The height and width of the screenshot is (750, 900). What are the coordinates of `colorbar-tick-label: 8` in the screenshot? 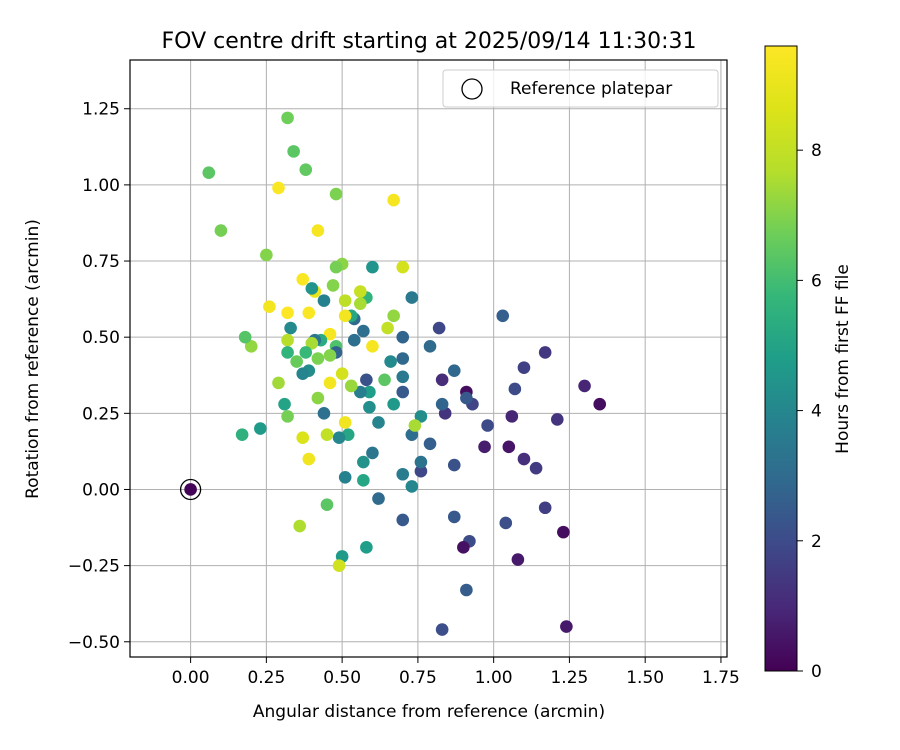 It's located at (816, 151).